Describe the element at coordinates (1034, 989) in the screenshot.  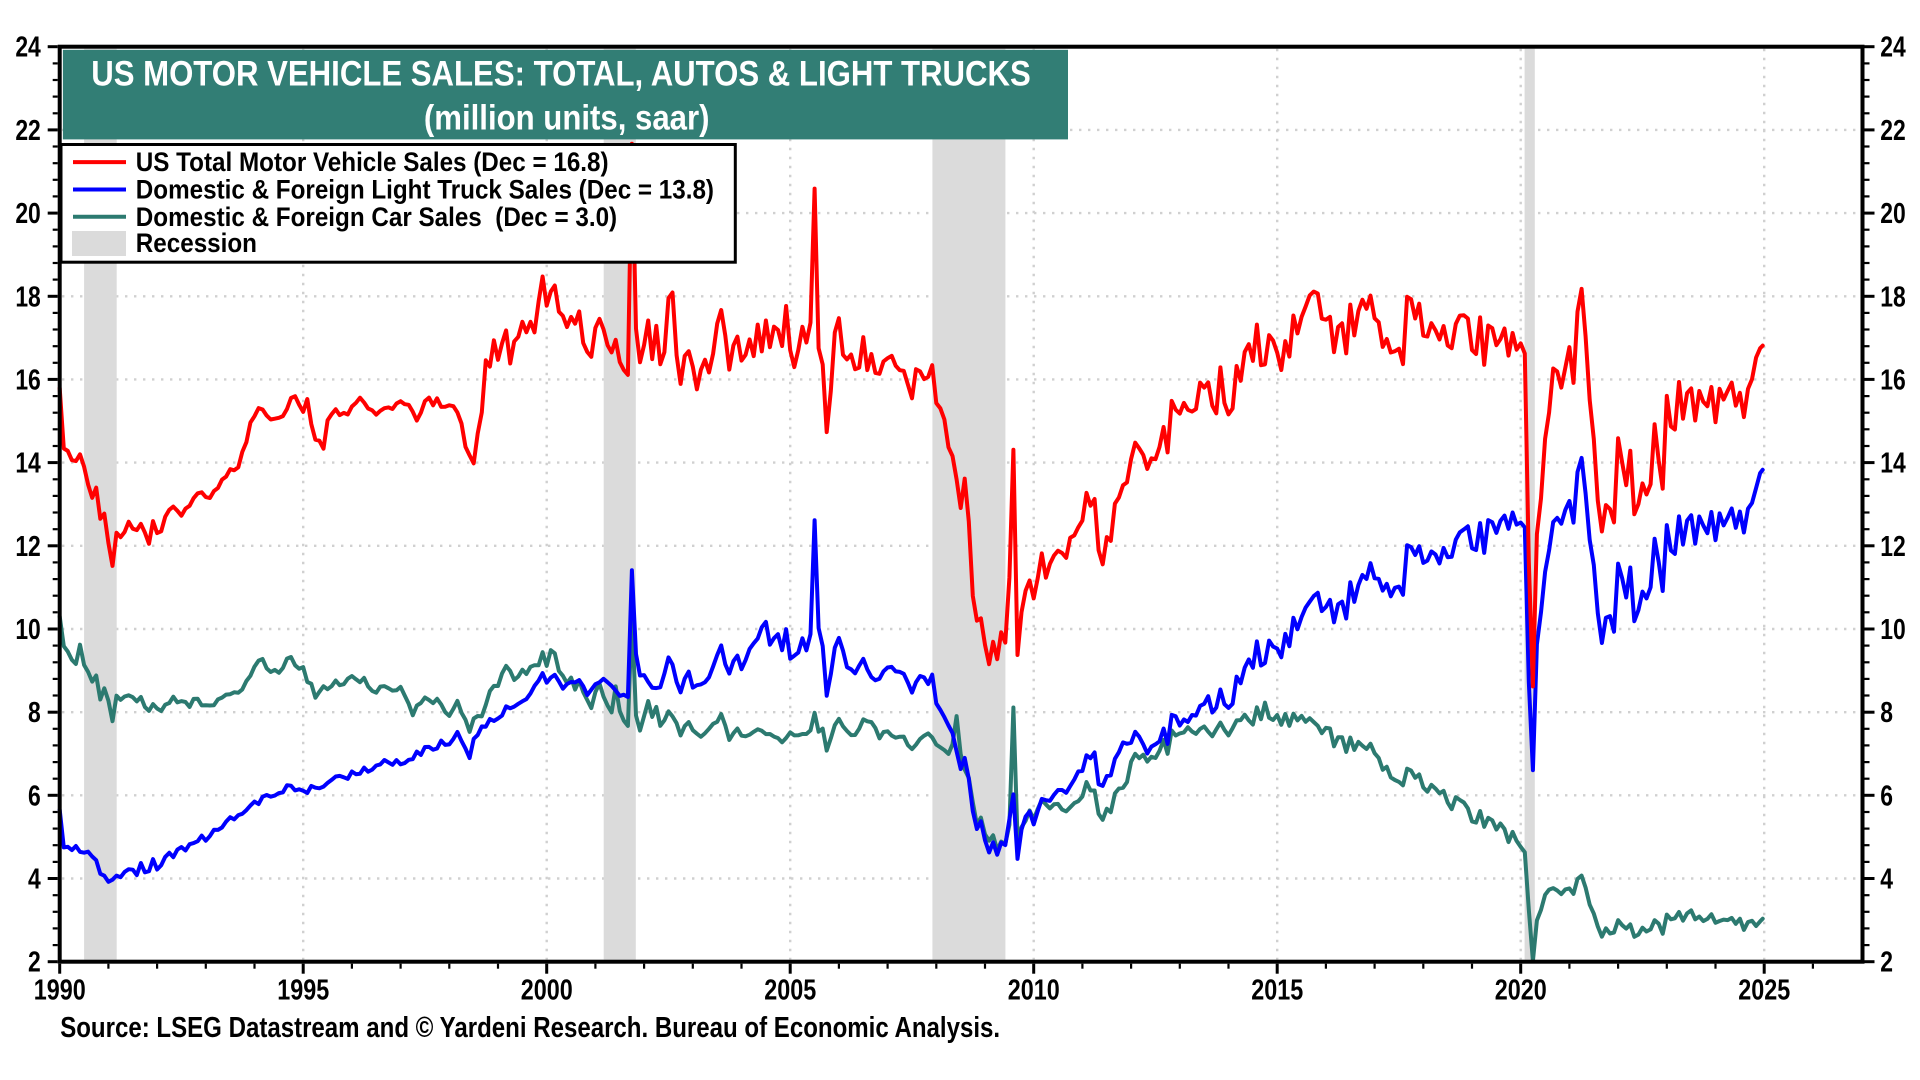
I see `svg-text: 2010` at that location.